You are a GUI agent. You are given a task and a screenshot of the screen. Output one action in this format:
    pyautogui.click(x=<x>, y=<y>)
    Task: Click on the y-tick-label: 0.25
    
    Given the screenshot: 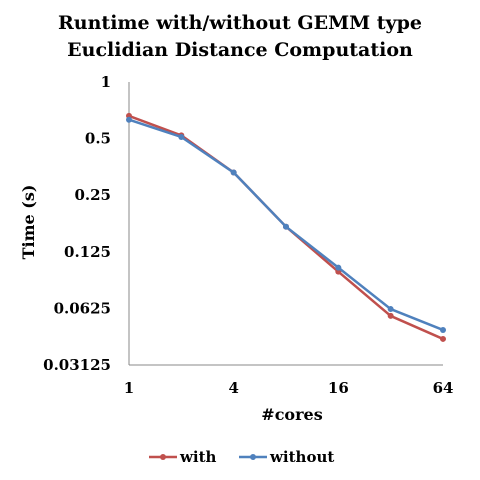 What is the action you would take?
    pyautogui.click(x=92, y=195)
    